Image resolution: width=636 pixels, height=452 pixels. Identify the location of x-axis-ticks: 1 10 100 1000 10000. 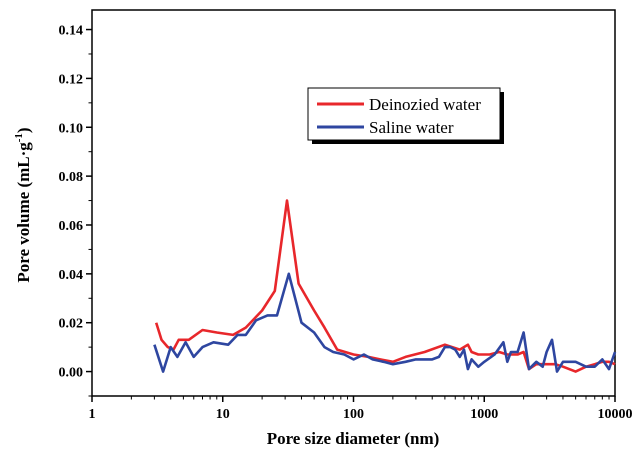
(361, 409).